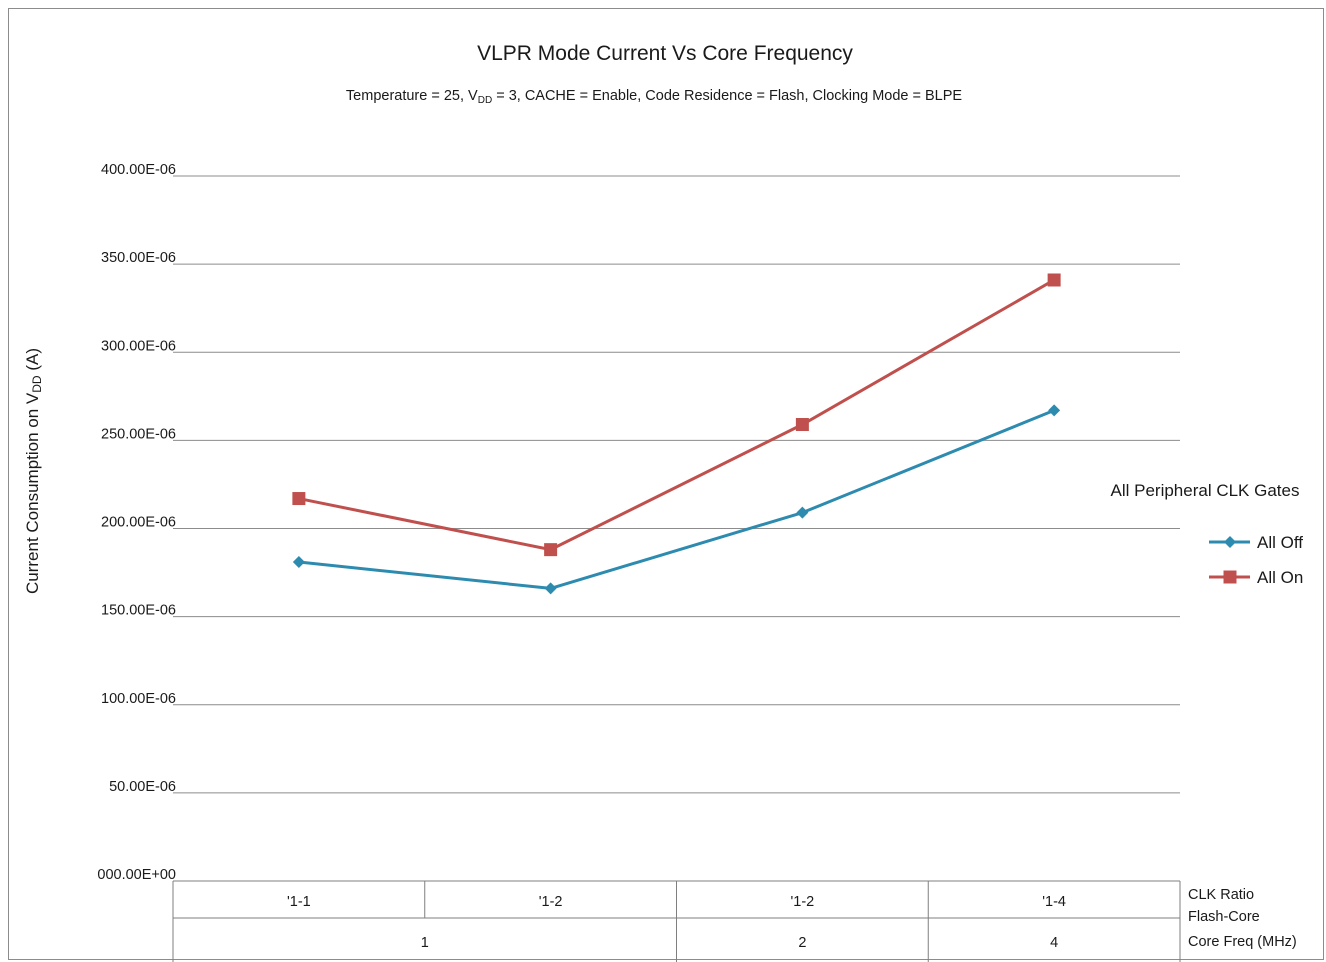  What do you see at coordinates (425, 943) in the screenshot?
I see `x-group-label: 1` at bounding box center [425, 943].